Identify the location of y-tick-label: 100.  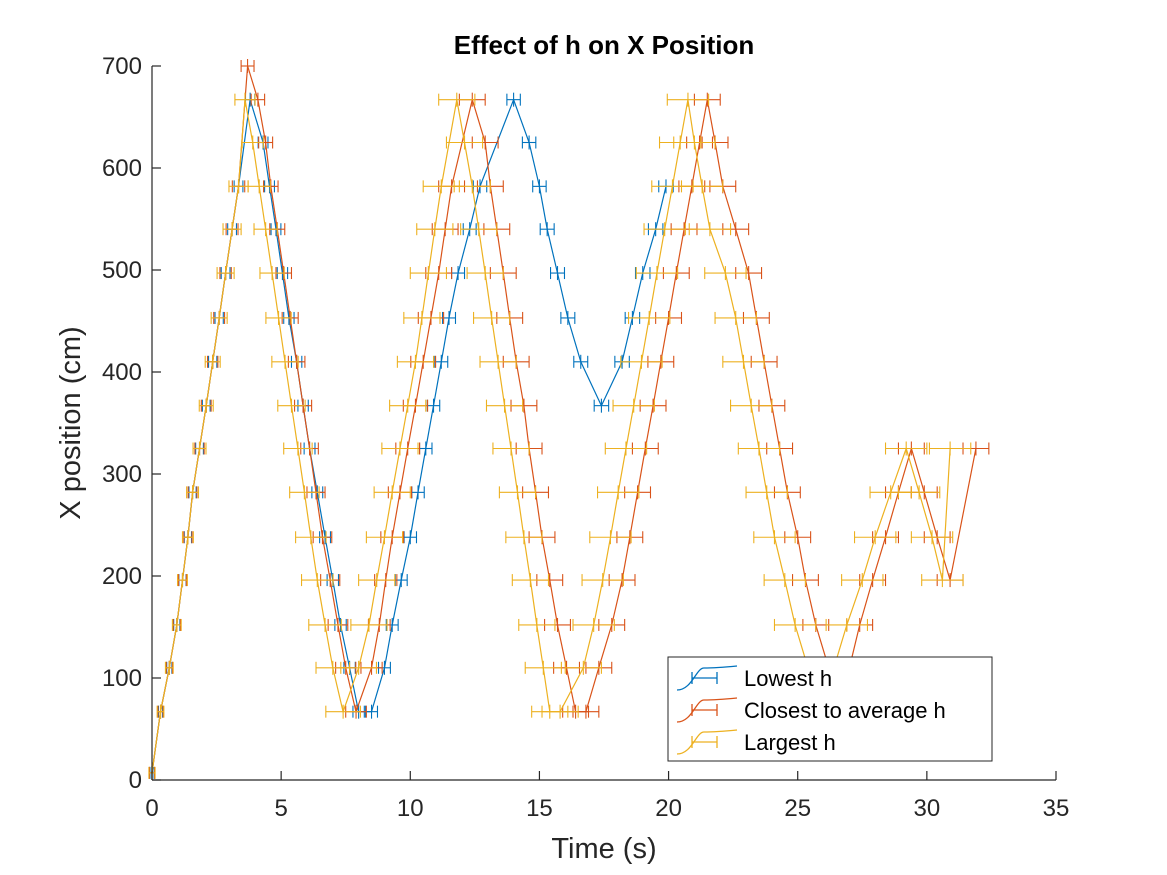
(122, 678).